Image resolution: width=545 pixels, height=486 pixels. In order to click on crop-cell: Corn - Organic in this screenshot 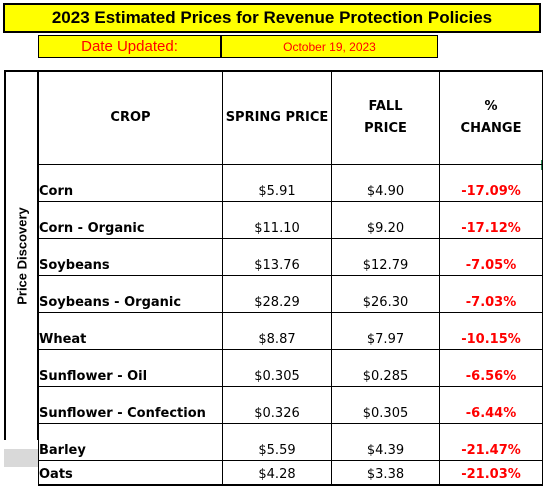, I will do `click(130, 220)`.